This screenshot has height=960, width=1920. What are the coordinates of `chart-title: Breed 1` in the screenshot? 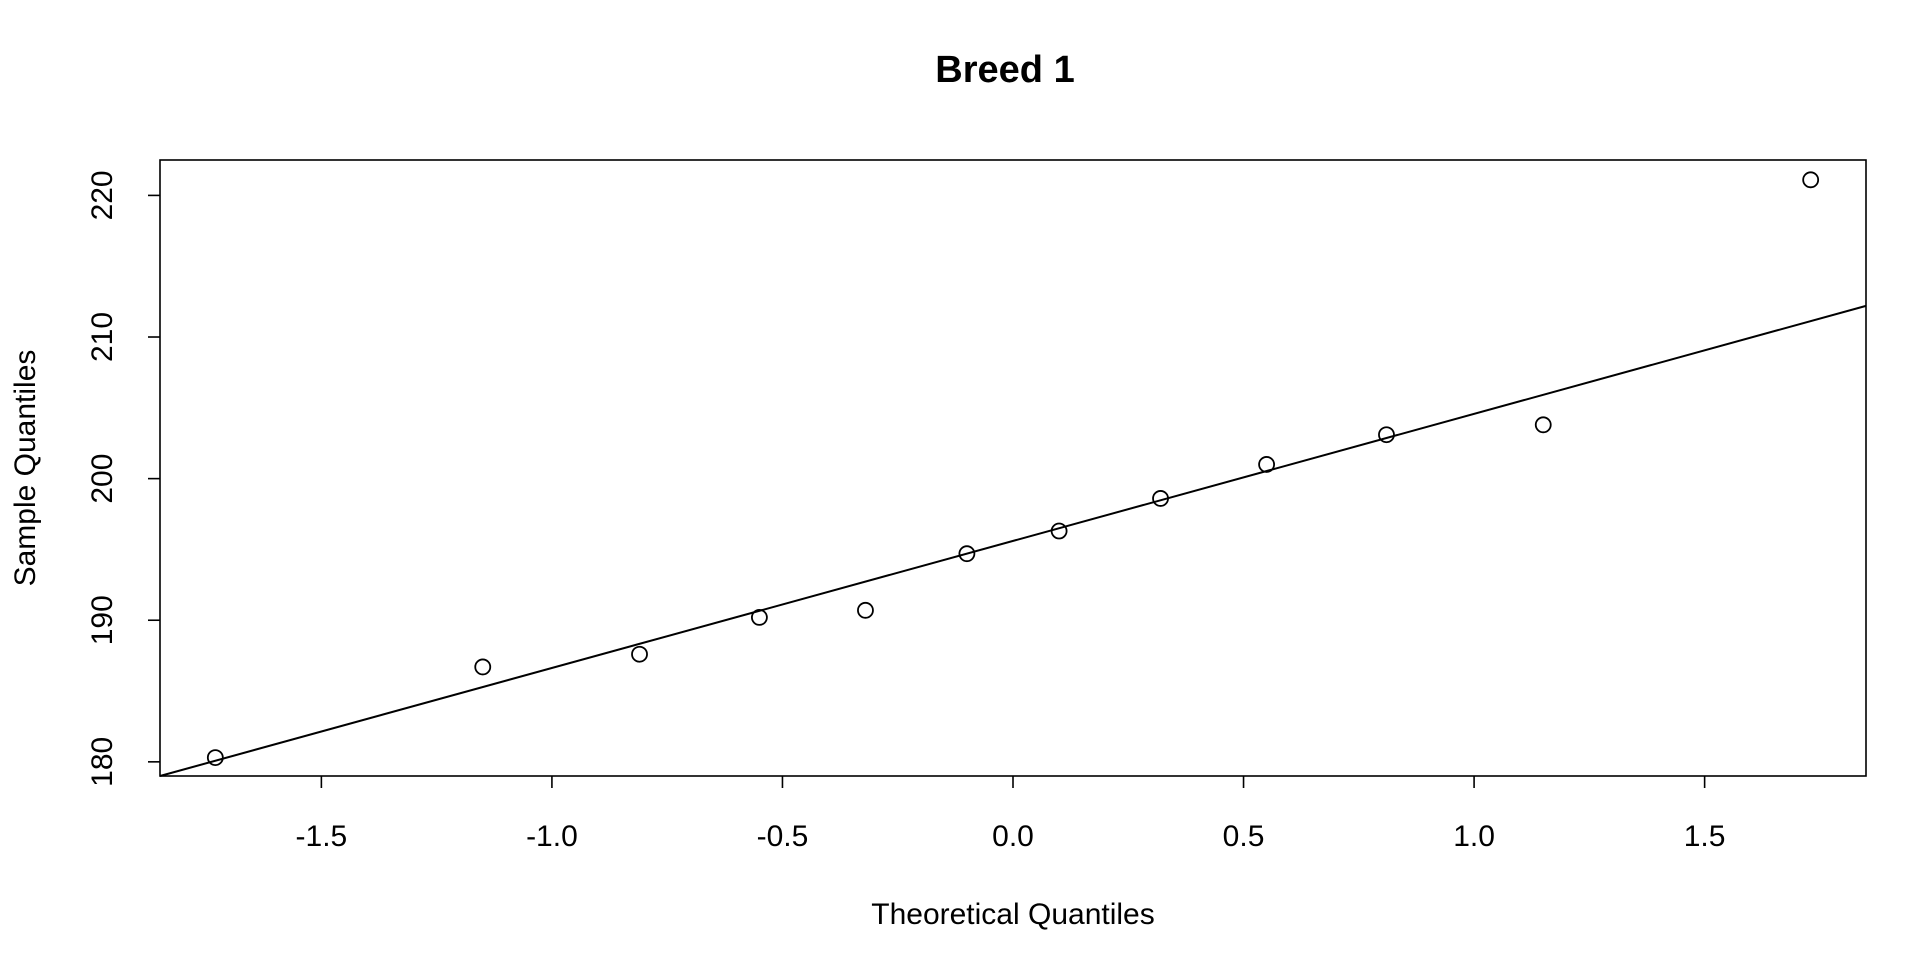 It's located at (1004, 70).